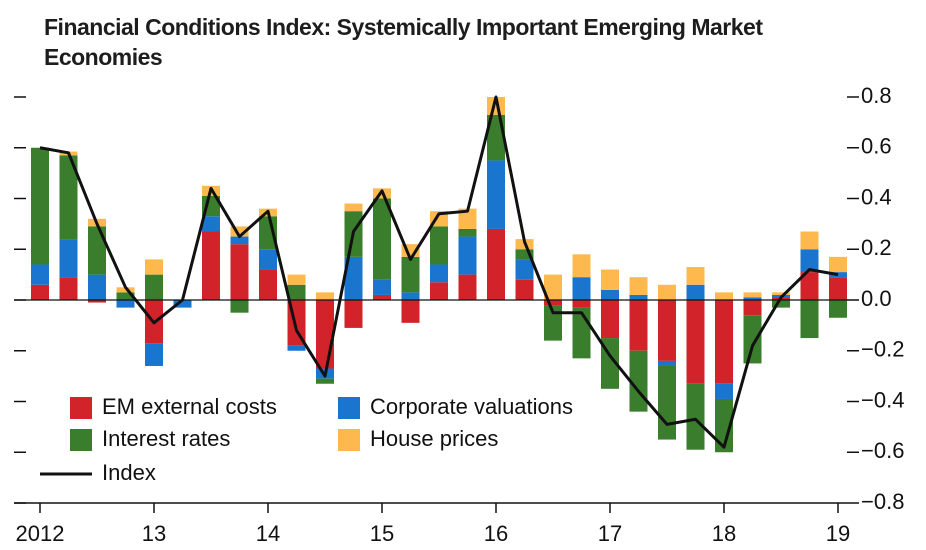 This screenshot has height=550, width=926. What do you see at coordinates (876, 146) in the screenshot?
I see `y-tick-label: 0.6` at bounding box center [876, 146].